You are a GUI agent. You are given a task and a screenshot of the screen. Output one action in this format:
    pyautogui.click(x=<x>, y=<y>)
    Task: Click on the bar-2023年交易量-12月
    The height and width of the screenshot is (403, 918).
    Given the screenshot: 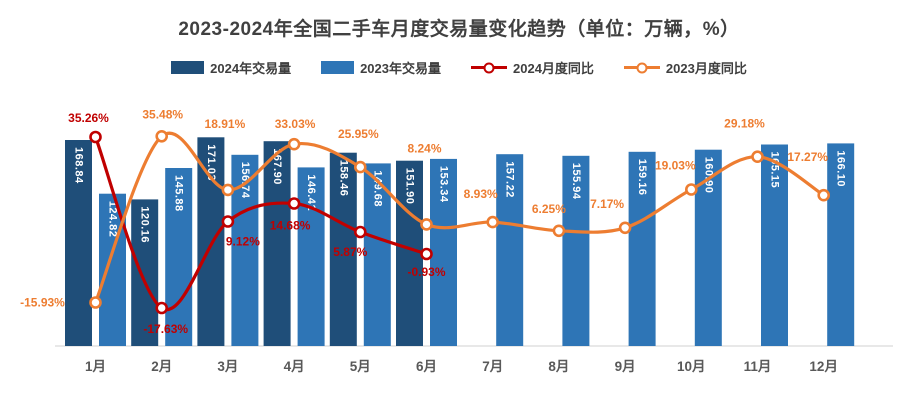 What is the action you would take?
    pyautogui.click(x=841, y=244)
    